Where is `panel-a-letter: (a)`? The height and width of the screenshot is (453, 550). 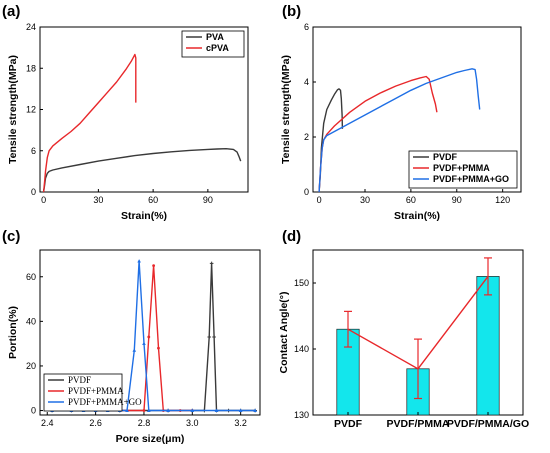
panel-a-letter: (a) is located at coordinates (11, 11).